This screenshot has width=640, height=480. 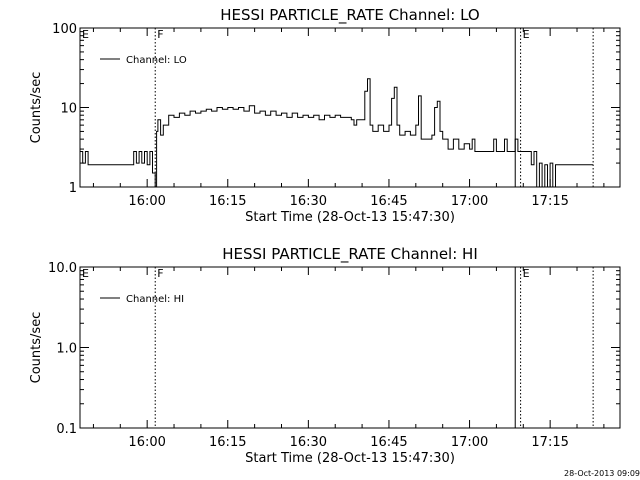 What do you see at coordinates (602, 473) in the screenshot?
I see `footer-timestamp: 28-Oct-2013 09:09` at bounding box center [602, 473].